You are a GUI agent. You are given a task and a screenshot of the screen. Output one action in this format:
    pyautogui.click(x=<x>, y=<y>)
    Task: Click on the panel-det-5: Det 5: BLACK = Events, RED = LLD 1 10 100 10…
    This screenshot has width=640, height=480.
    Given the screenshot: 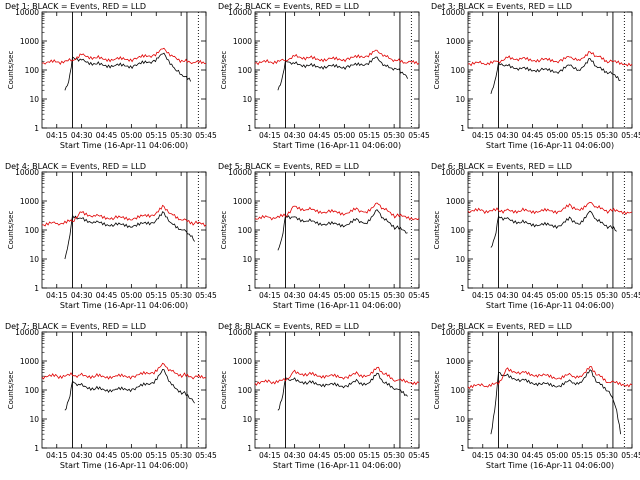 What is the action you would take?
    pyautogui.click(x=324, y=236)
    